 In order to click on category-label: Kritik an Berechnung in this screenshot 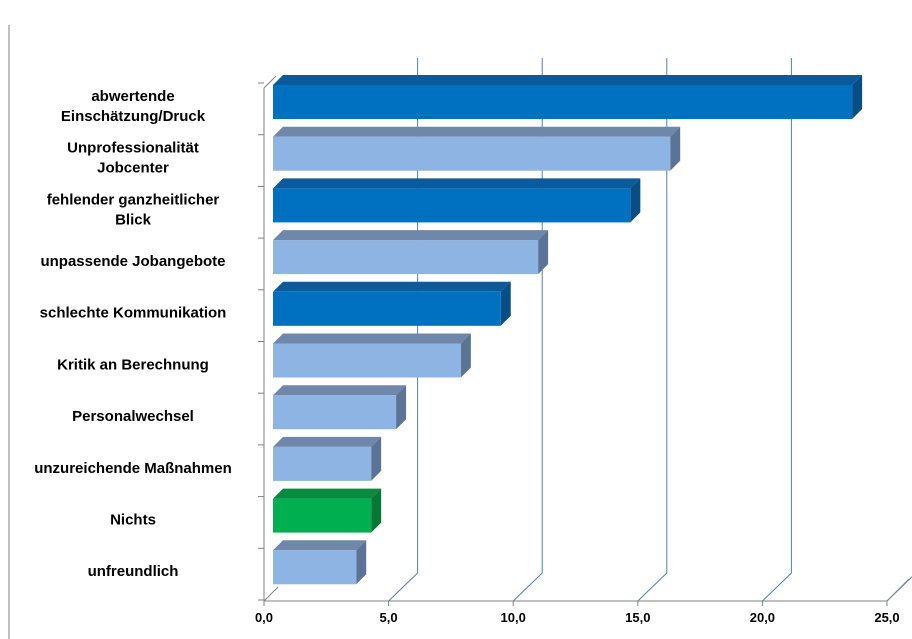, I will do `click(133, 364)`.